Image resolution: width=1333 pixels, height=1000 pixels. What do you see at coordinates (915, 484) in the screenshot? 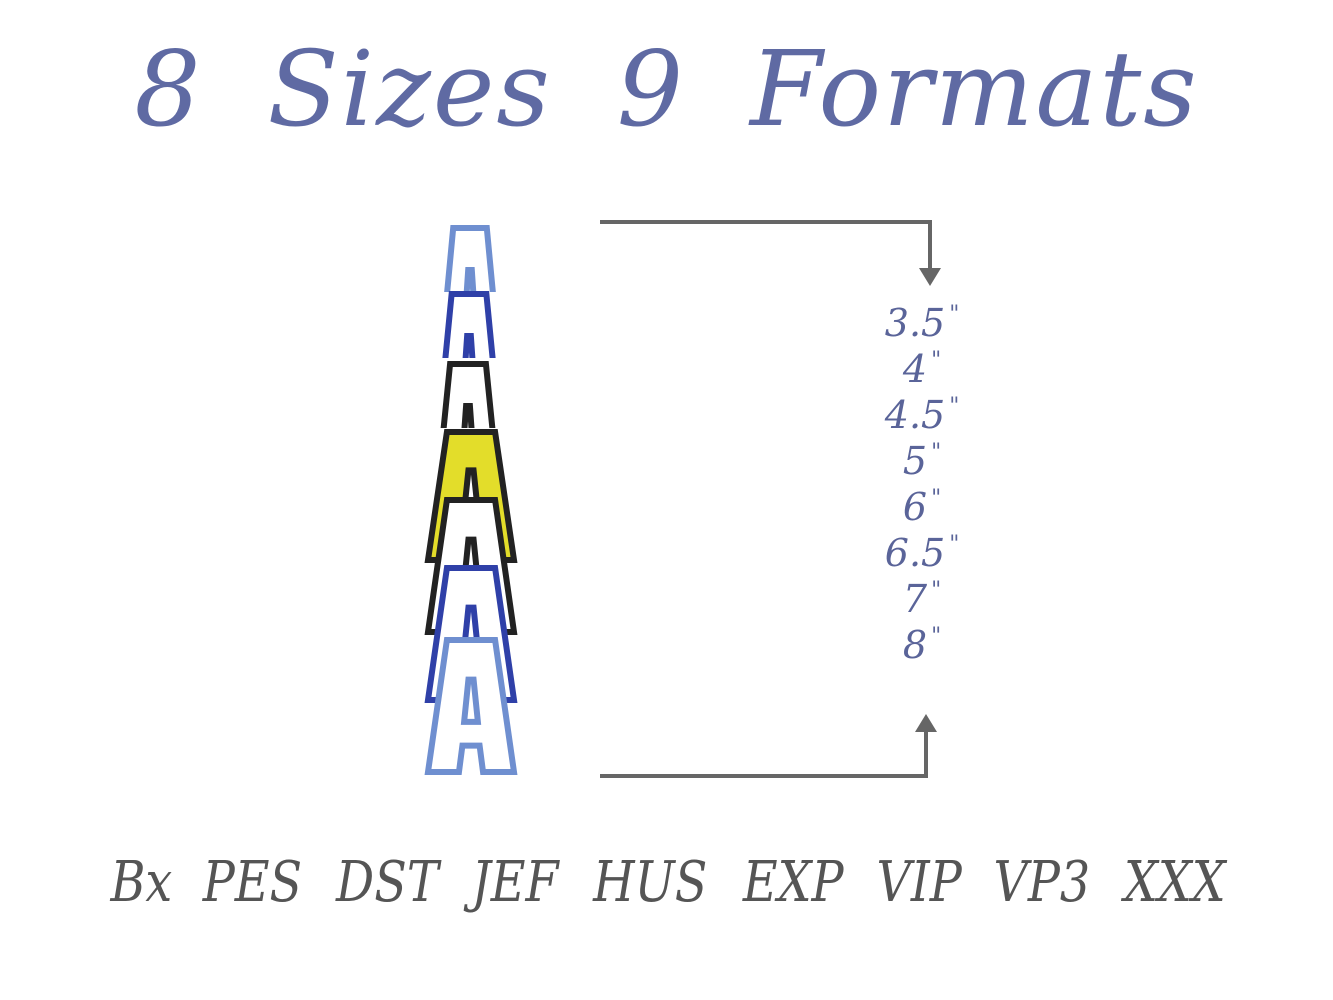
I see `size-list: 3.5 " 4 " 4.5 " 5 " 6 " 6.5 " 7 " 8 "` at bounding box center [915, 484].